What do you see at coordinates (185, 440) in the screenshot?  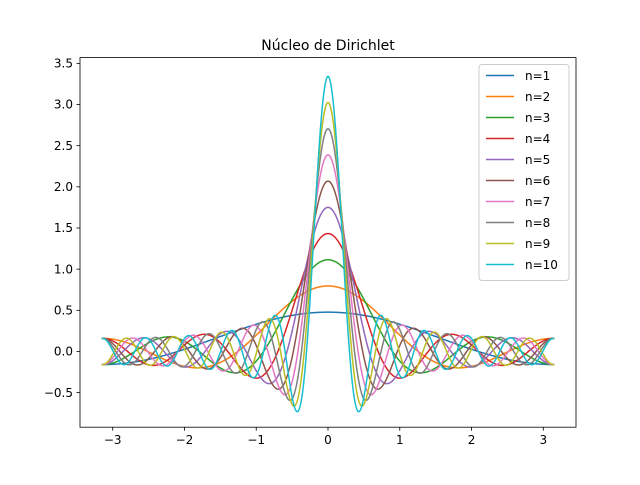 I see `x-tick-label: −2` at bounding box center [185, 440].